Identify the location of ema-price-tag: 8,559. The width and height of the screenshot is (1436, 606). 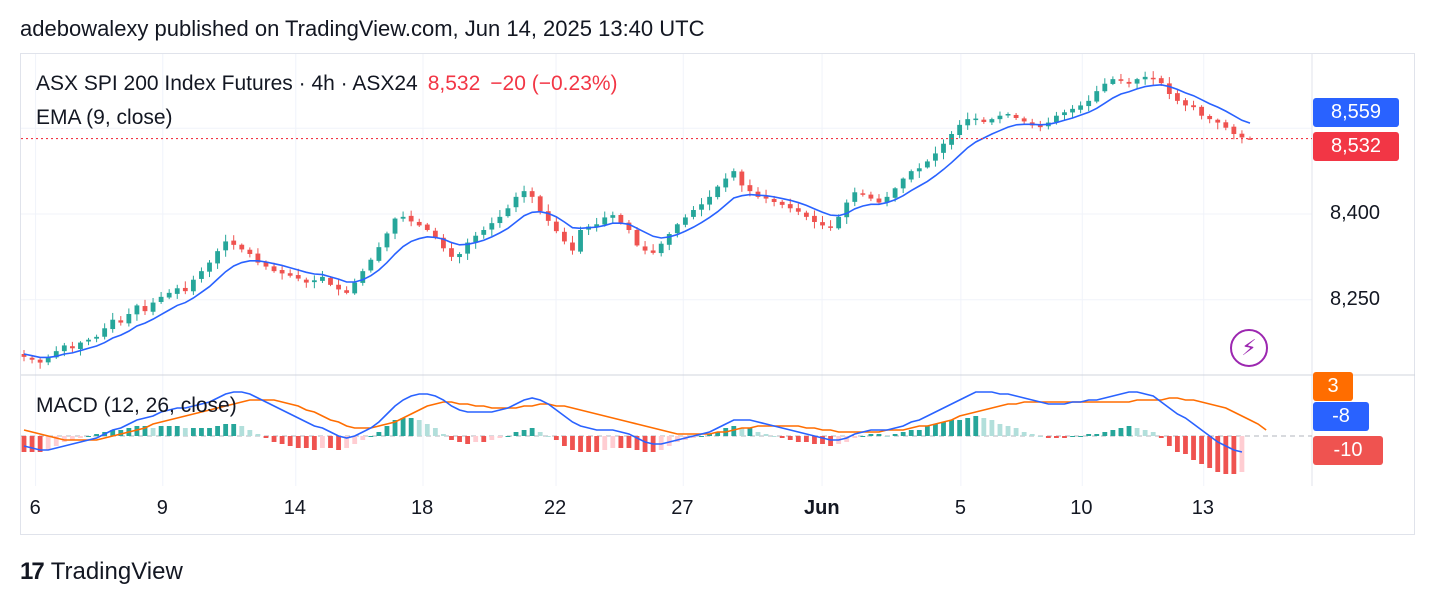
(1356, 112).